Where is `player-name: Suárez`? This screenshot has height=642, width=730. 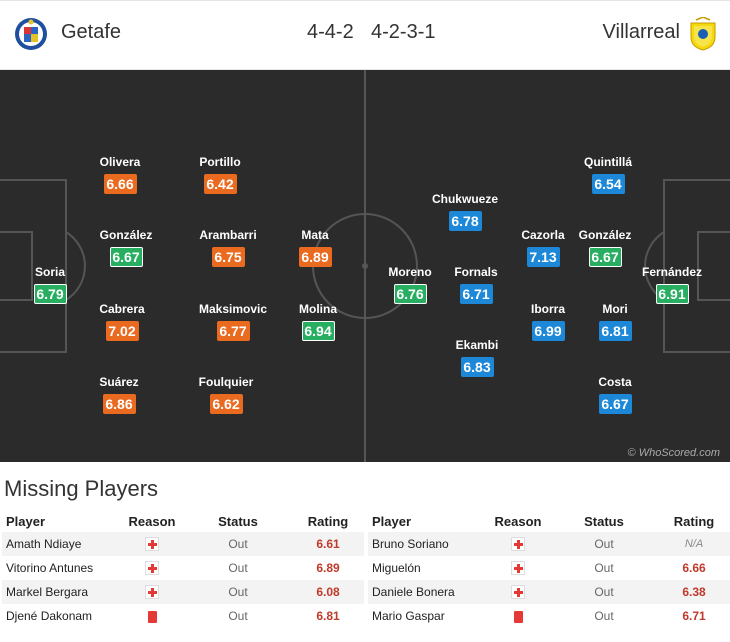
player-name: Suárez is located at coordinates (119, 382).